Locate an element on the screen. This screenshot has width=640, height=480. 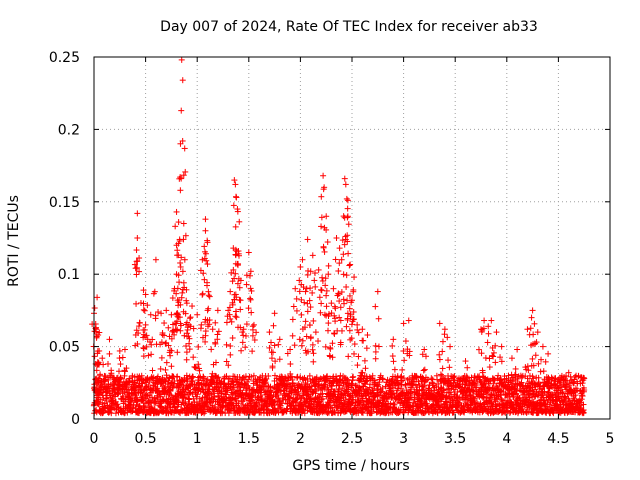
x-tick-label: 1.5 is located at coordinates (249, 439).